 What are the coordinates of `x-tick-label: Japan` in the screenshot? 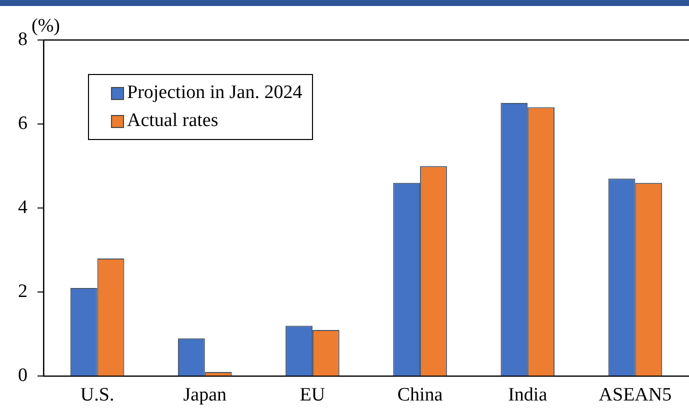 It's located at (205, 395).